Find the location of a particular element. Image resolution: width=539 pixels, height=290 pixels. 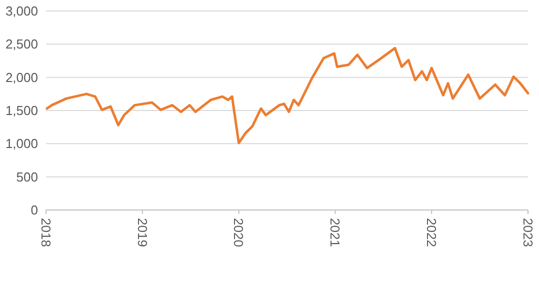

y-tick-label: 2,000 is located at coordinates (21, 77).